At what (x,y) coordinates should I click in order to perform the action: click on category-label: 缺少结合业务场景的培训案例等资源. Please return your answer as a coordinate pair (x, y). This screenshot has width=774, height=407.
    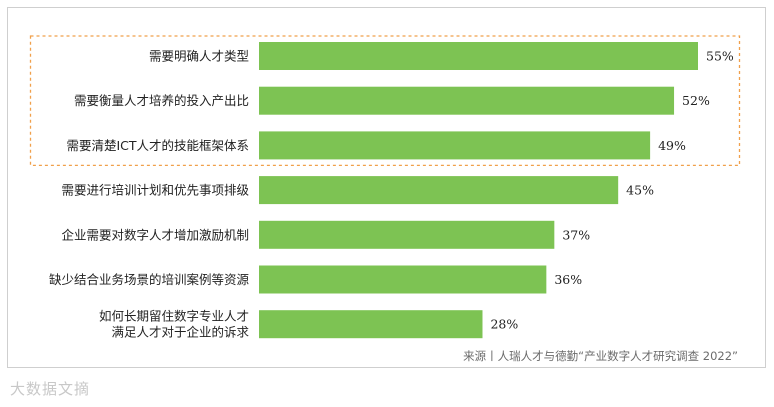
    Looking at the image, I should click on (149, 279).